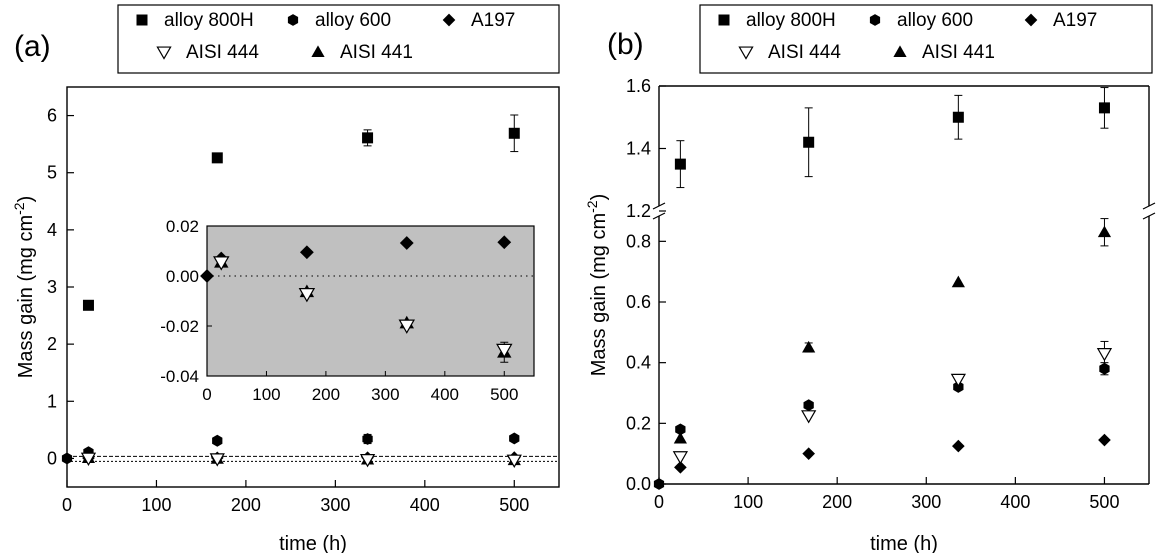 This screenshot has height=553, width=1157. I want to click on b-ytick-label: 0.2, so click(638, 423).